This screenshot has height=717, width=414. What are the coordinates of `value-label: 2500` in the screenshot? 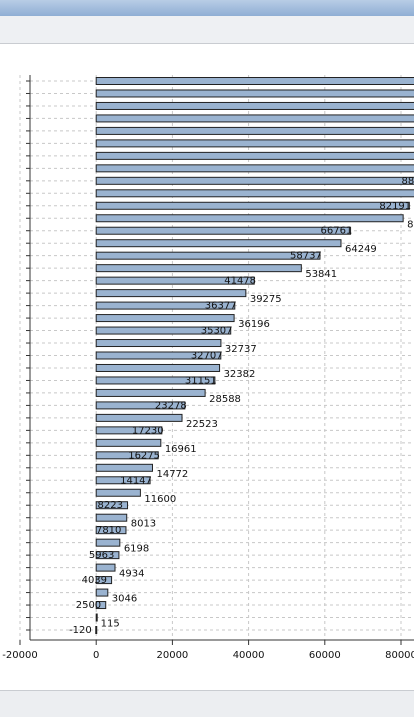 It's located at (88, 605).